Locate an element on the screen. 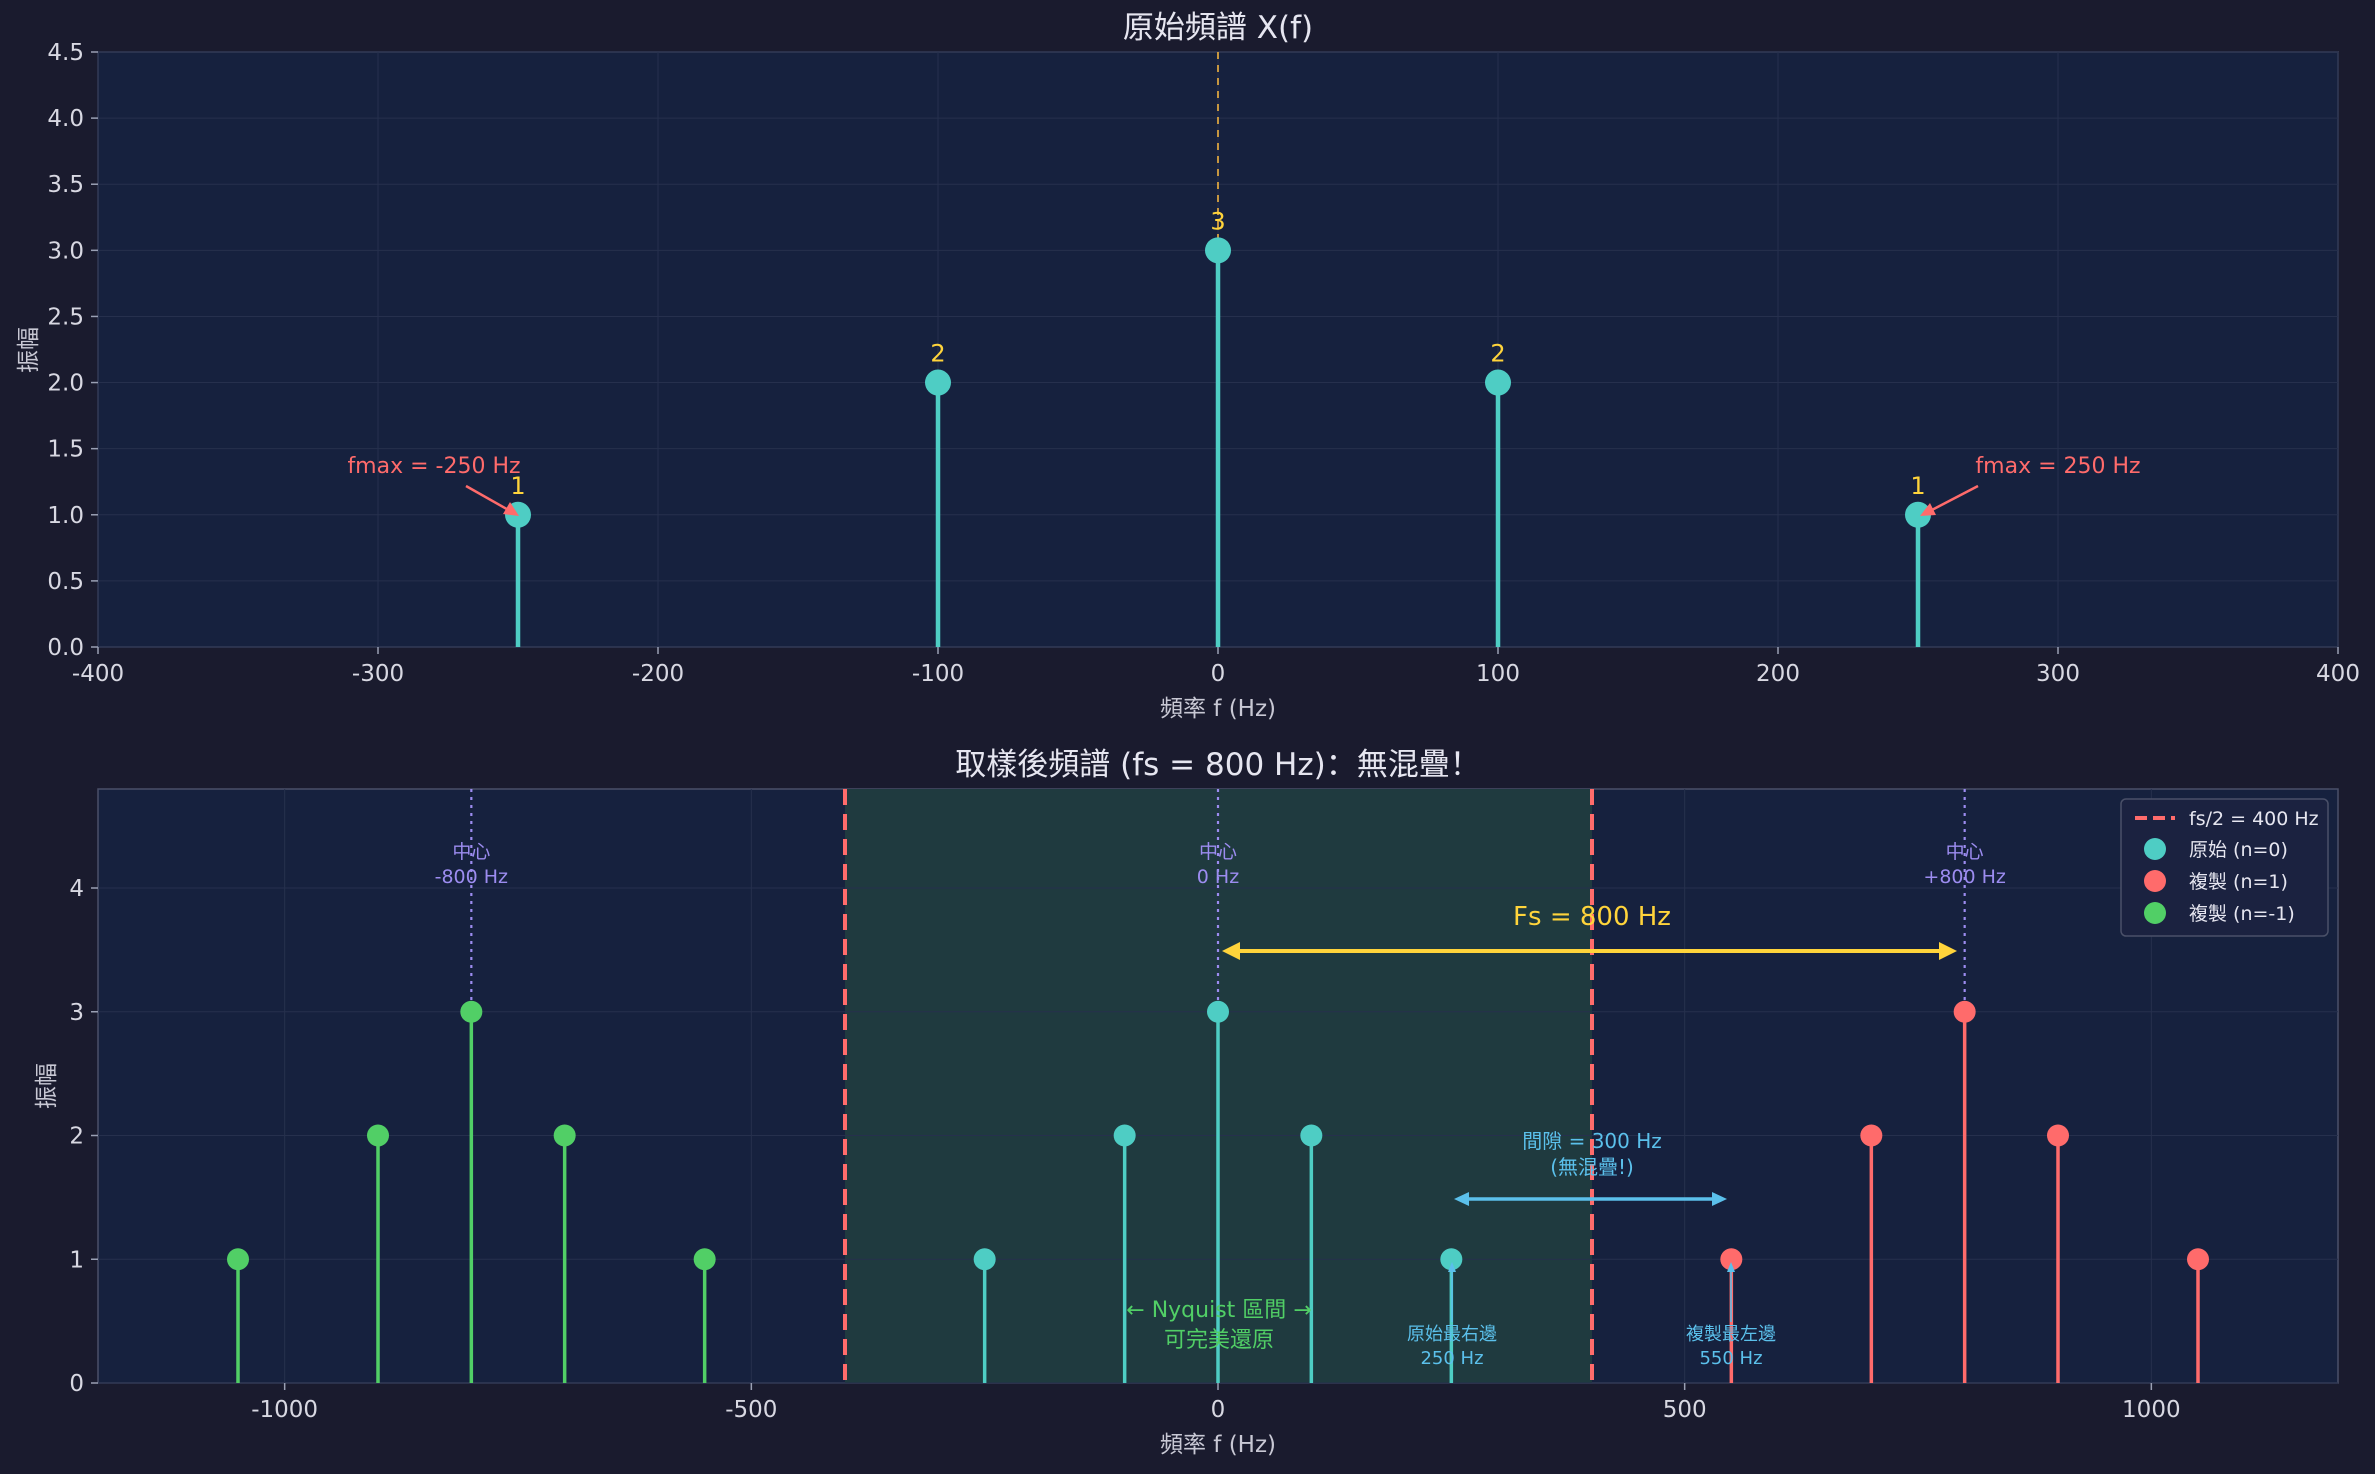  edge-label-rep-1: 複製最左邊 is located at coordinates (1731, 1334).